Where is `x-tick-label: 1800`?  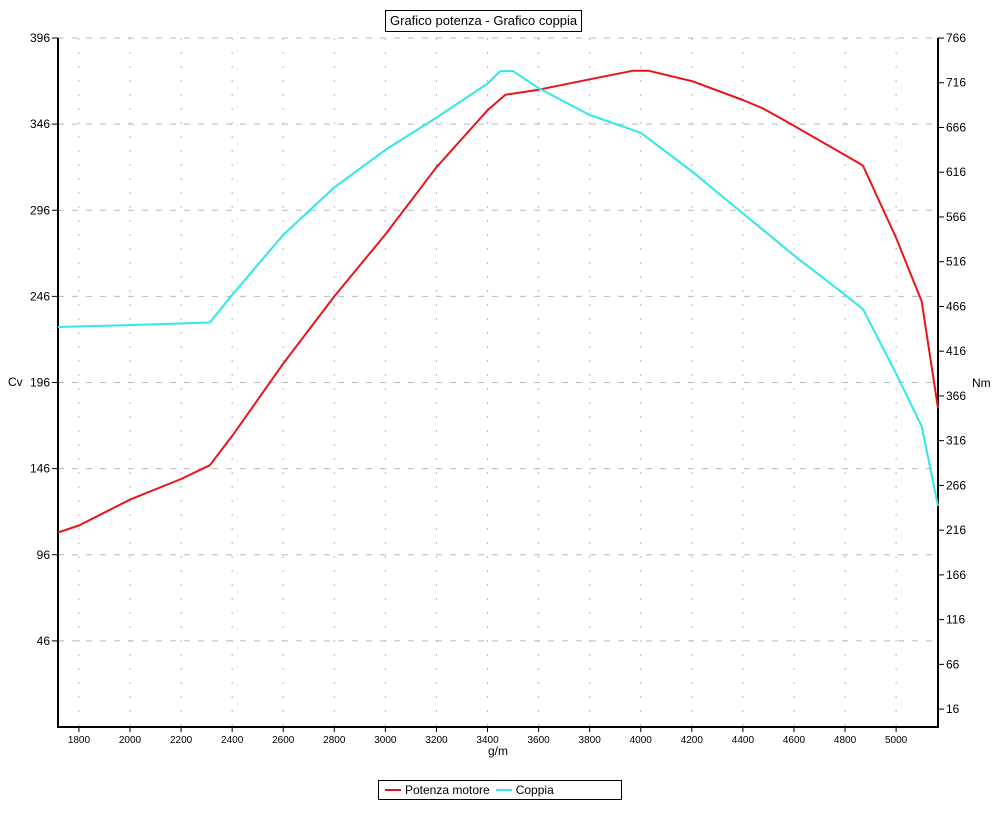
x-tick-label: 1800 is located at coordinates (79, 740).